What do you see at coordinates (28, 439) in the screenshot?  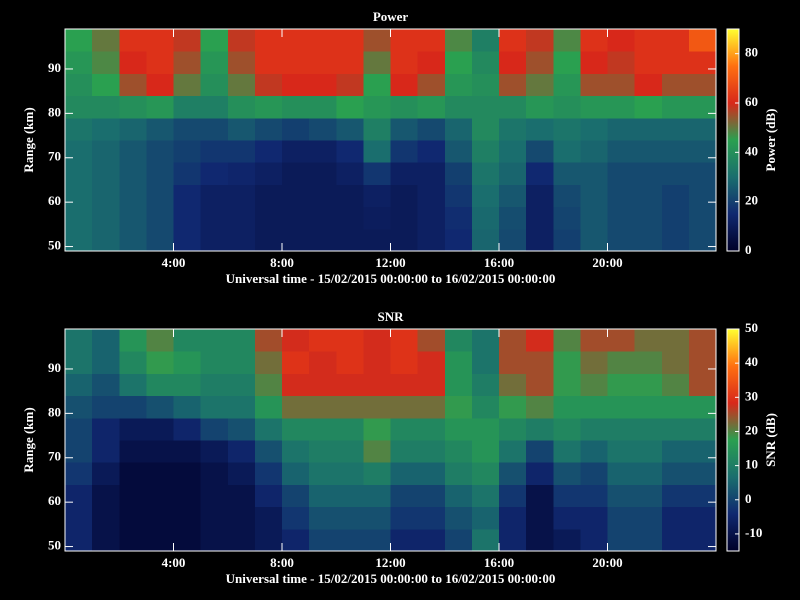 I see `y-axis-label: Range (km)` at bounding box center [28, 439].